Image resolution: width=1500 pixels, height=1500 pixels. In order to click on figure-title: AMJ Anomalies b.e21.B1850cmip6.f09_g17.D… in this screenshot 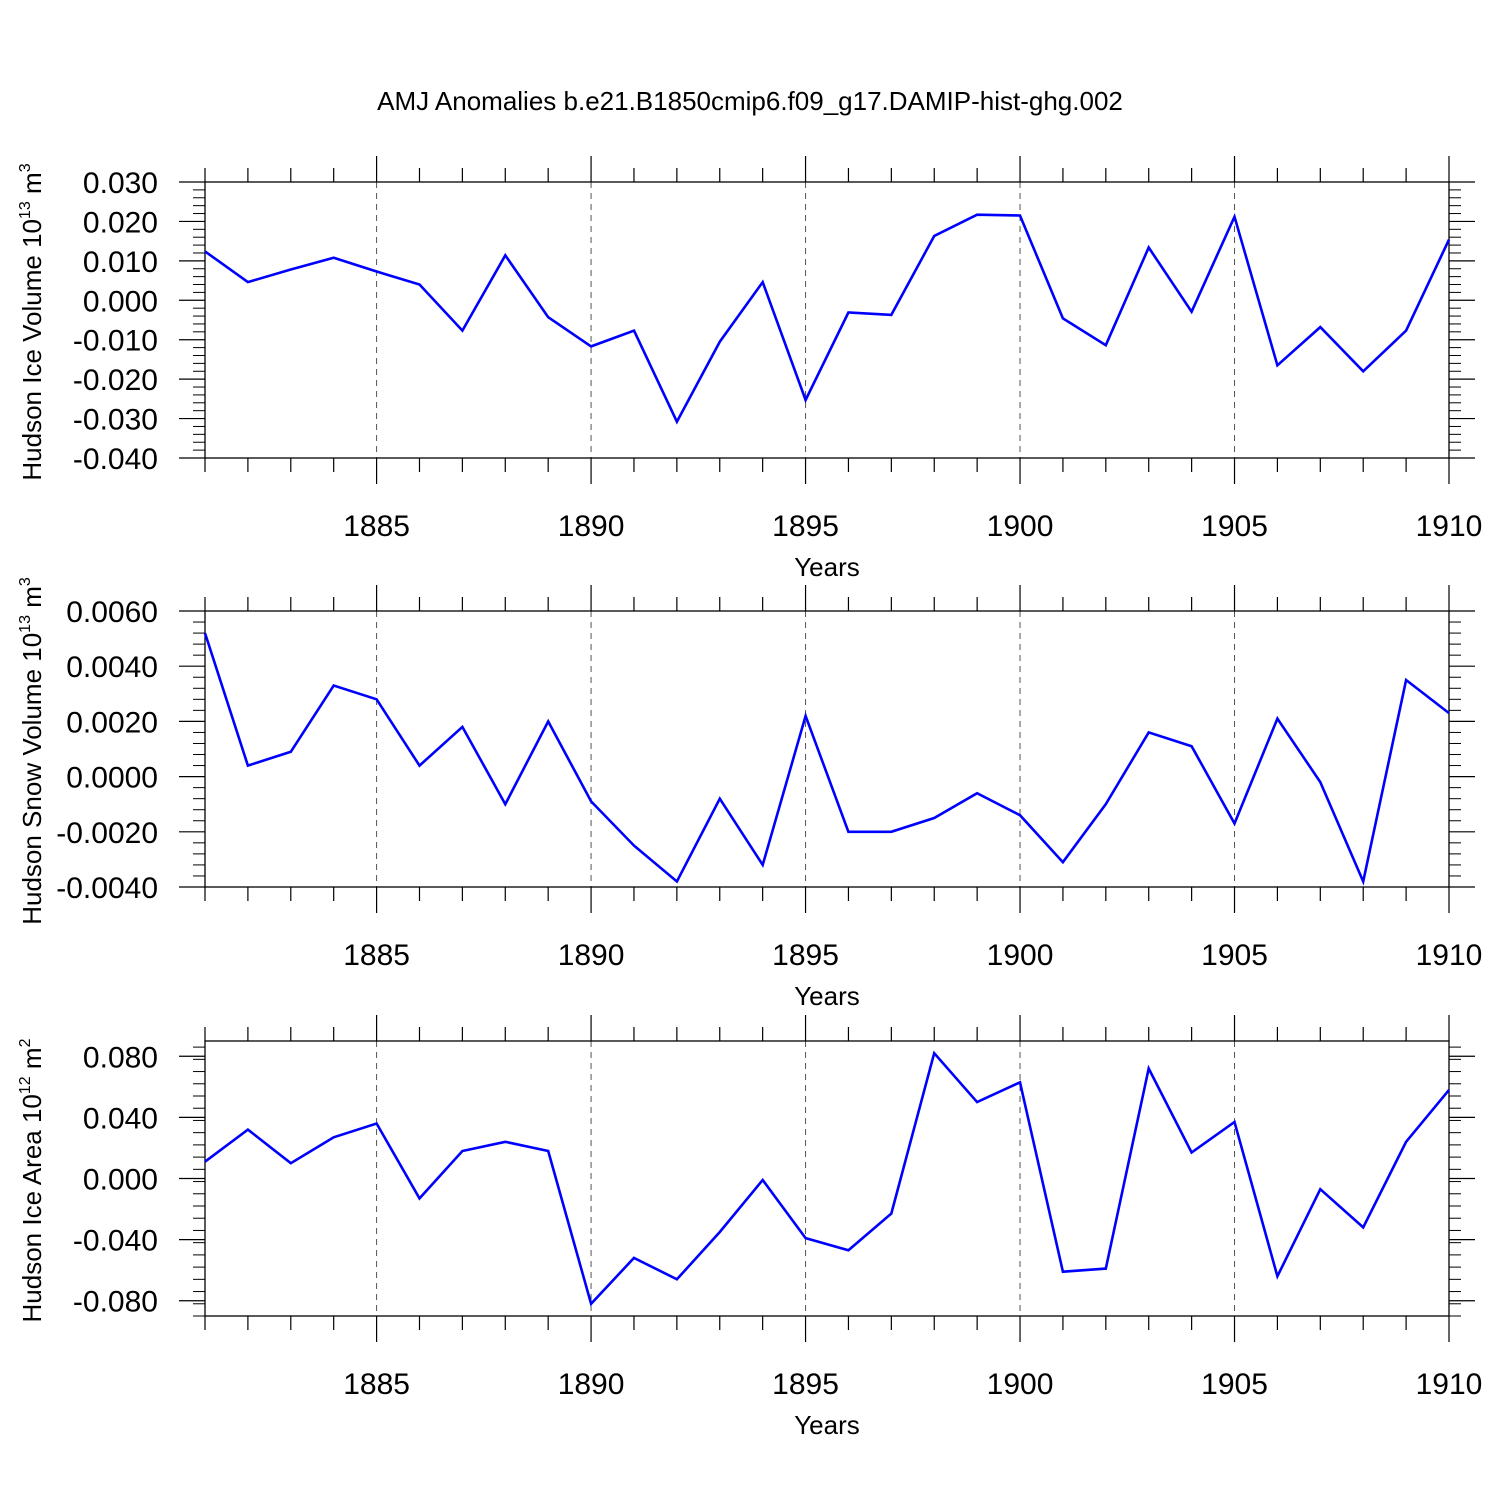, I will do `click(750, 101)`.